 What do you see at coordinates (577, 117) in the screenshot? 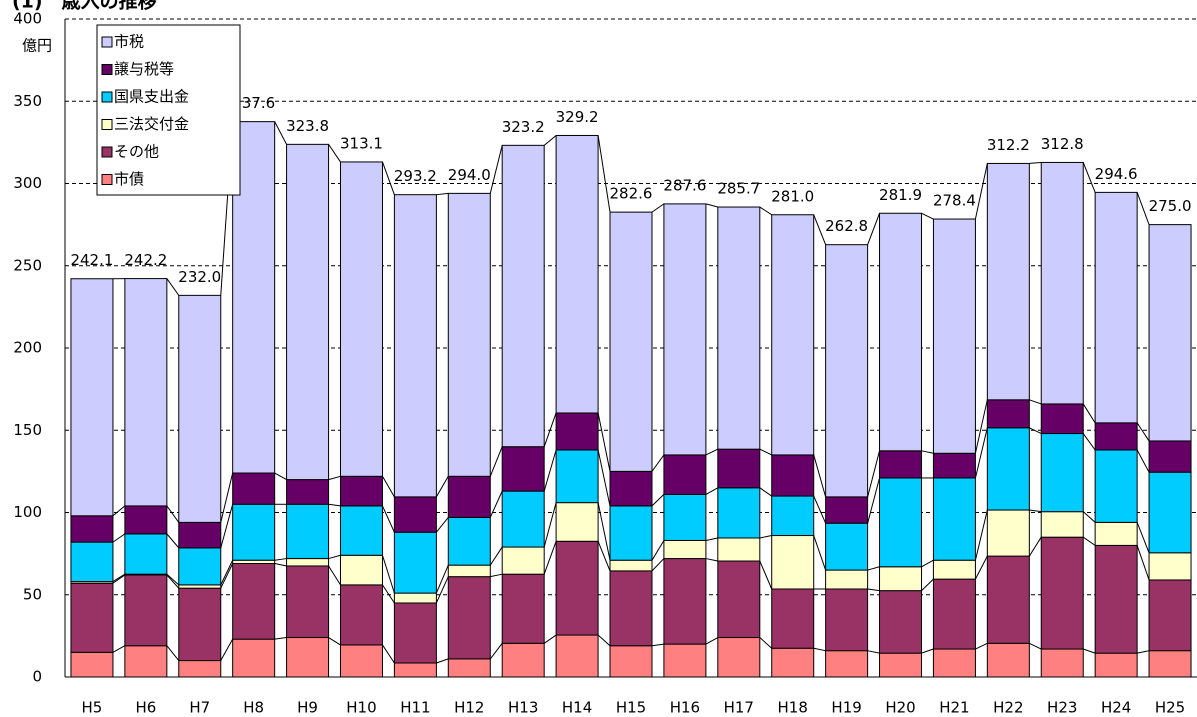
I see `total-label: 329.2` at bounding box center [577, 117].